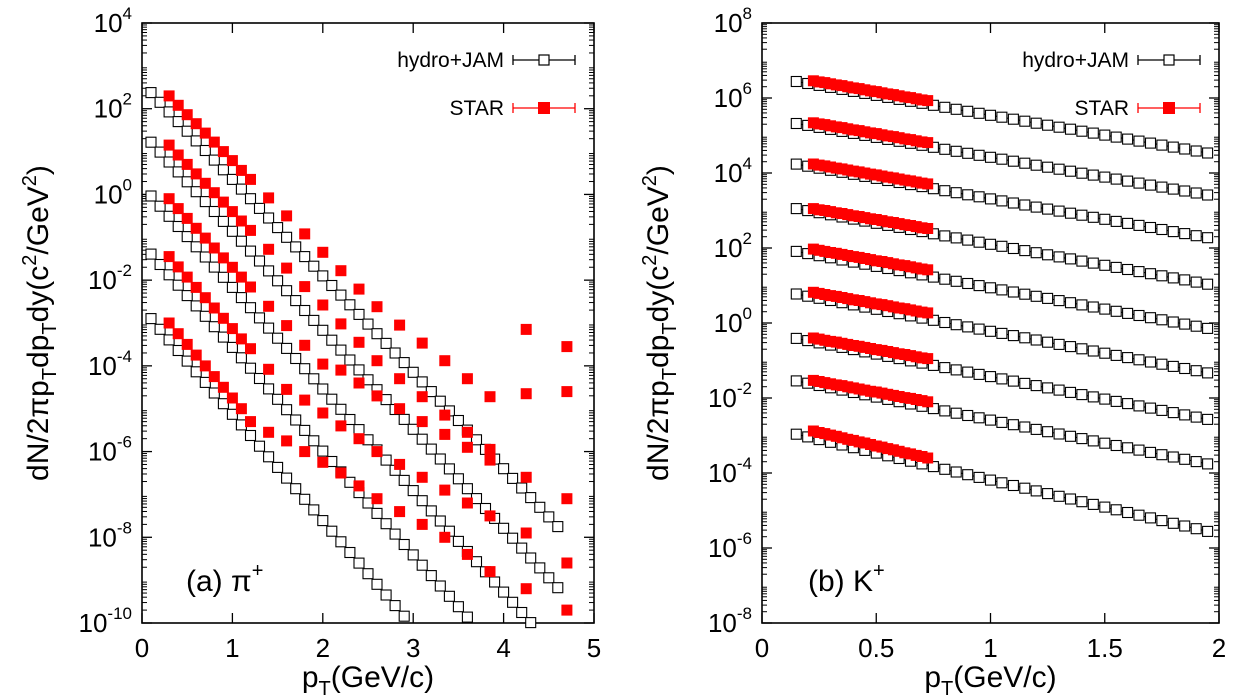 Image resolution: width=1242 pixels, height=696 pixels. I want to click on legend-marker-star, so click(544, 108).